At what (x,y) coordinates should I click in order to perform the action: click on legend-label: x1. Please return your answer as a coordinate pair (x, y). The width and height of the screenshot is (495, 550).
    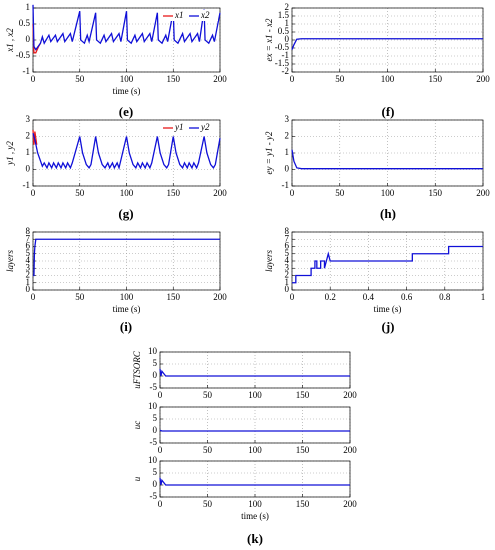
    Looking at the image, I should click on (179, 15).